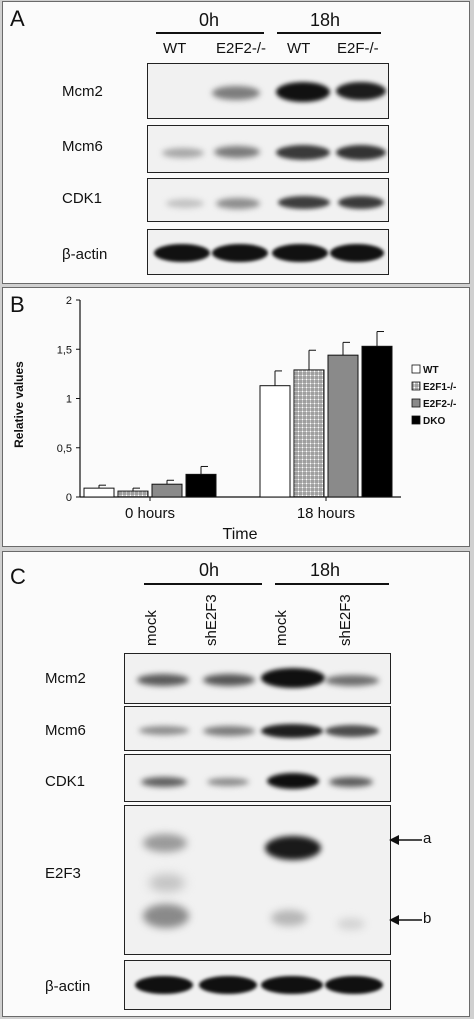 The width and height of the screenshot is (474, 1019). What do you see at coordinates (405, 840) in the screenshot?
I see `arrow-a-icon` at bounding box center [405, 840].